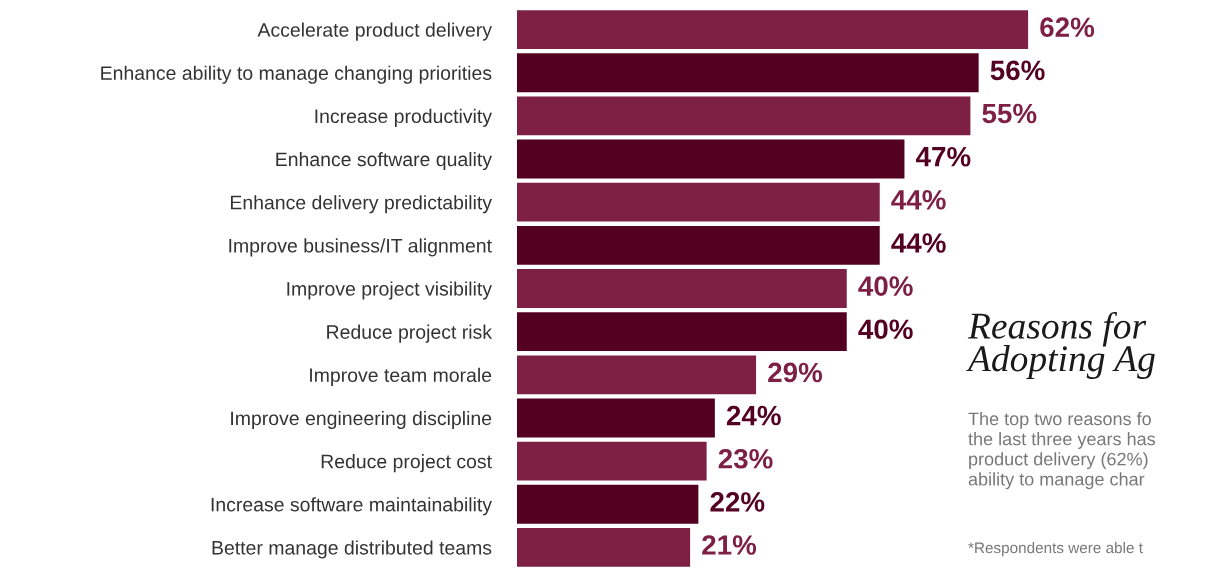 The image size is (1207, 569). I want to click on data-label: 29%, so click(795, 372).